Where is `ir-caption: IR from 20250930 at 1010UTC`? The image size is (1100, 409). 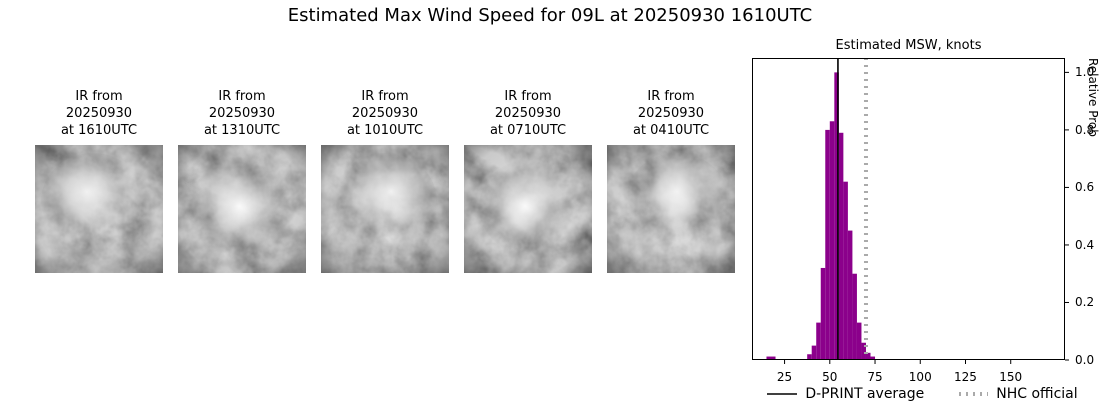
ir-caption: IR from 20250930 at 1010UTC is located at coordinates (385, 113).